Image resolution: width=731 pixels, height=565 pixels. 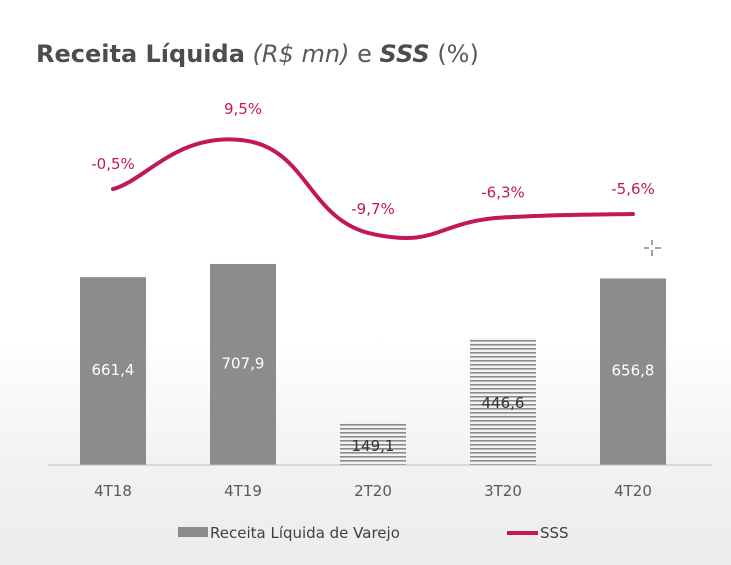 What do you see at coordinates (633, 491) in the screenshot?
I see `x-tick-label: 4T20` at bounding box center [633, 491].